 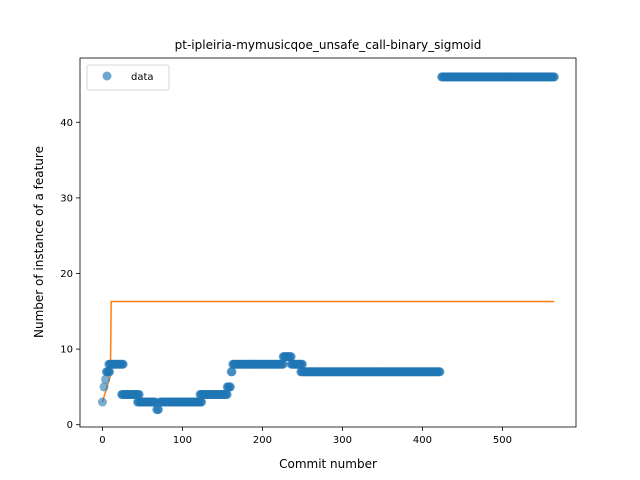 What do you see at coordinates (502, 440) in the screenshot?
I see `x-tick-label: 500` at bounding box center [502, 440].